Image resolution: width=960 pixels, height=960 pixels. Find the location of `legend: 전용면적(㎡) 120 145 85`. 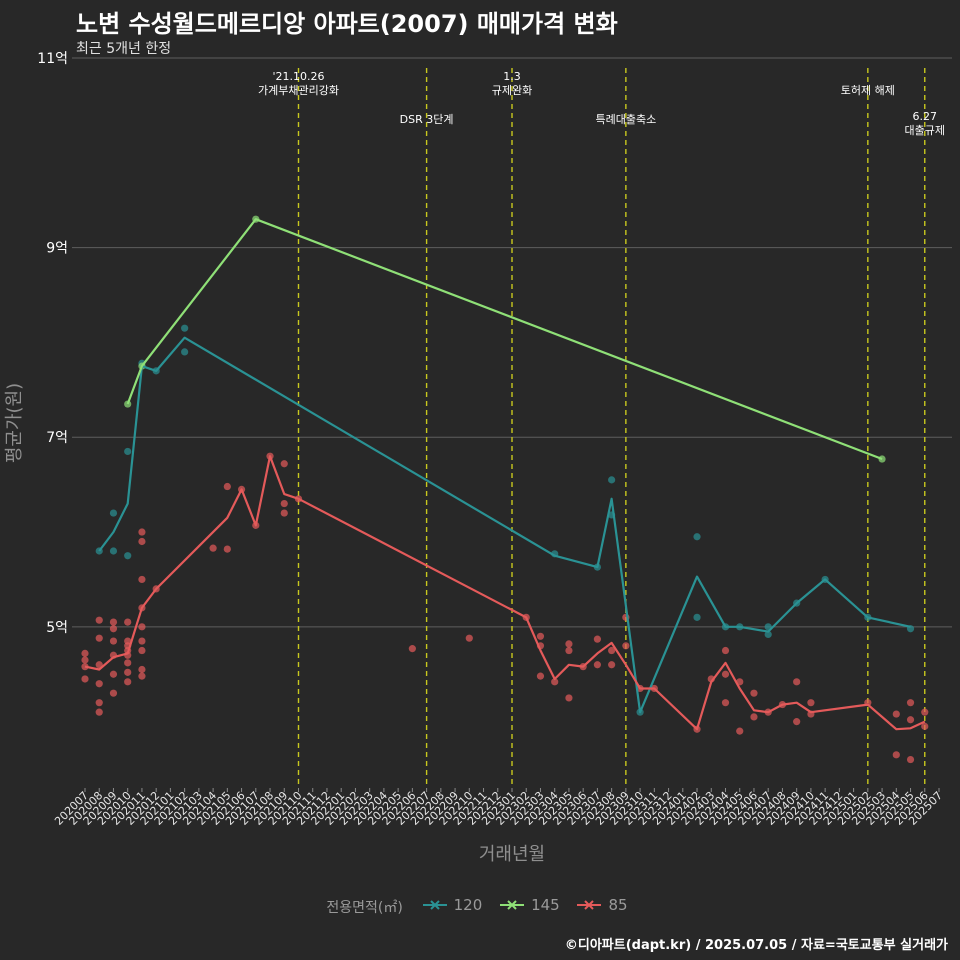

legend: 전용면적(㎡) 120 145 85 is located at coordinates (480, 906).